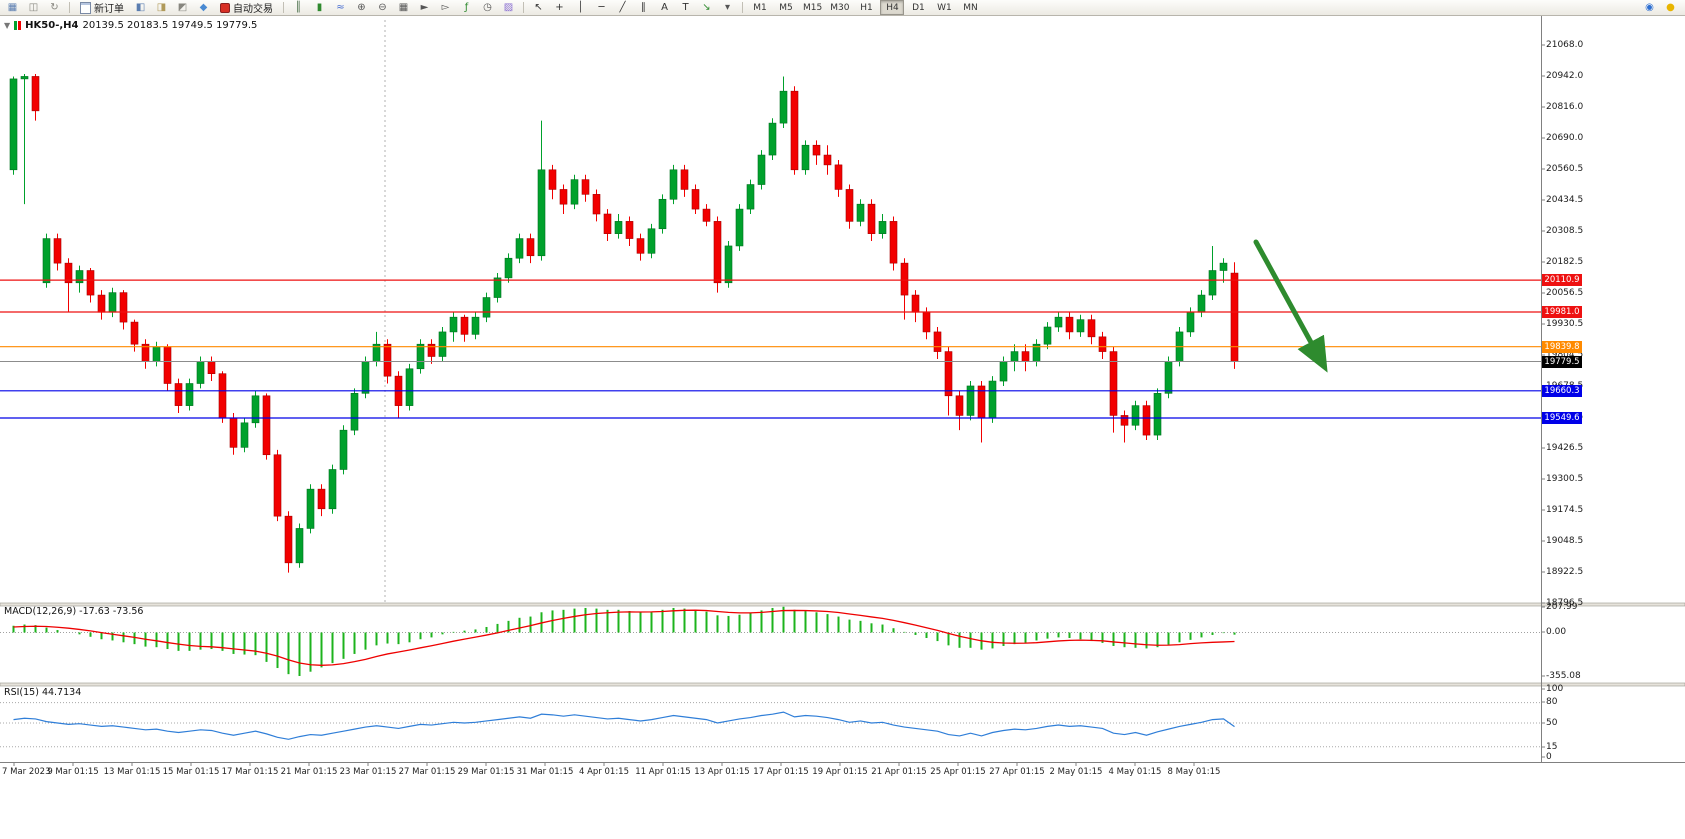 The height and width of the screenshot is (839, 1685). Describe the element at coordinates (580, 7) in the screenshot. I see `vertical-line-icon: │` at that location.